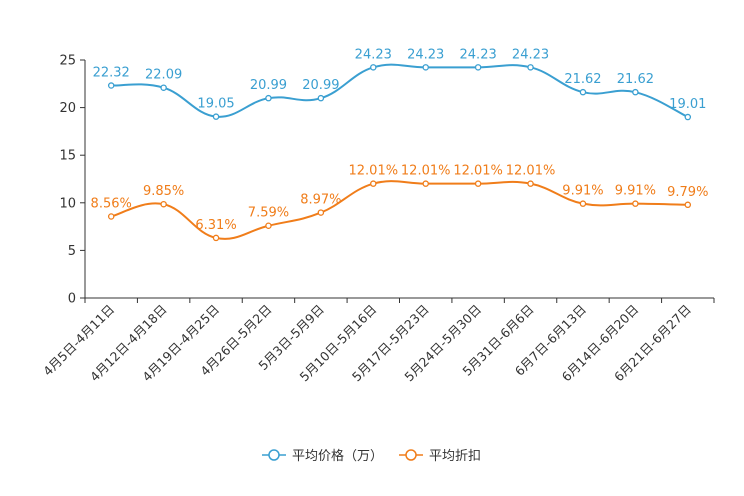  Describe the element at coordinates (399, 210) in the screenshot. I see `series-line` at that location.